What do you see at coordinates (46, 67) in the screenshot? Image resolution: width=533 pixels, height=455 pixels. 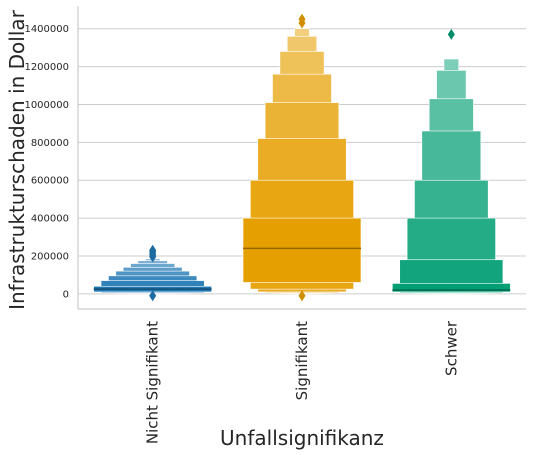 I see `y-tick-label: 1200000` at bounding box center [46, 67].